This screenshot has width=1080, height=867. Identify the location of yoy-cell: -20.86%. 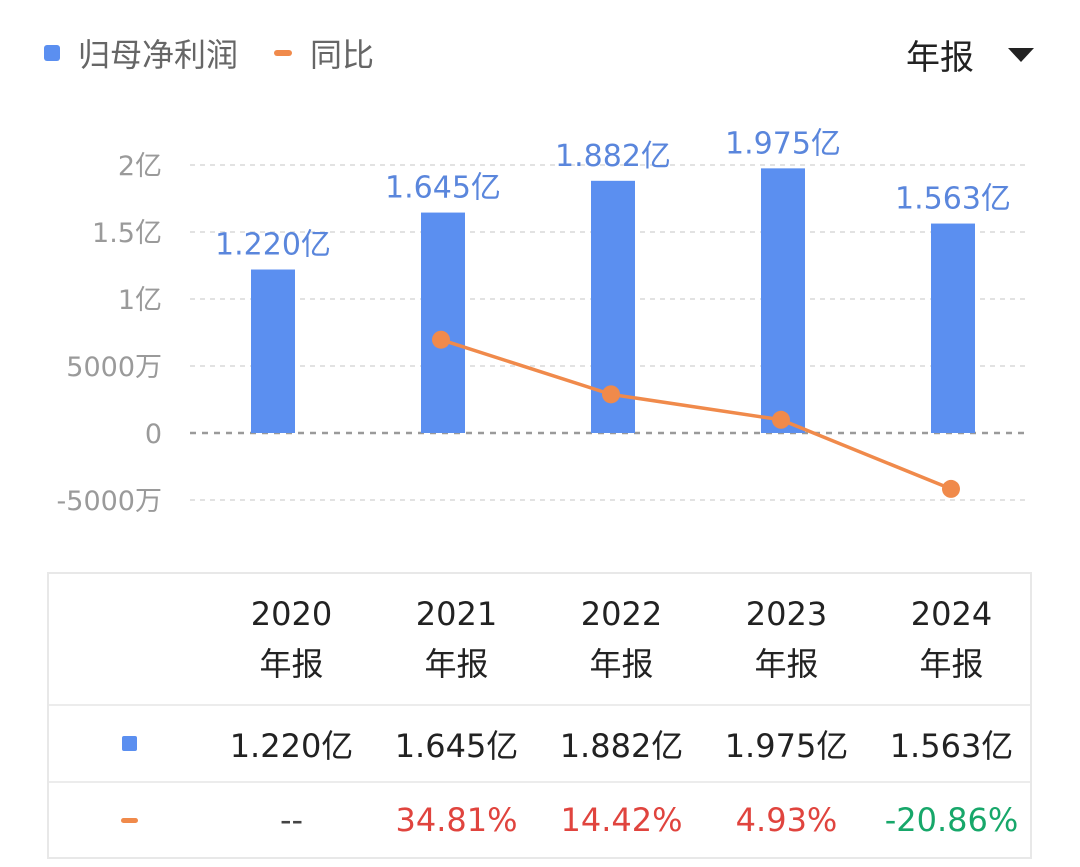
(951, 820).